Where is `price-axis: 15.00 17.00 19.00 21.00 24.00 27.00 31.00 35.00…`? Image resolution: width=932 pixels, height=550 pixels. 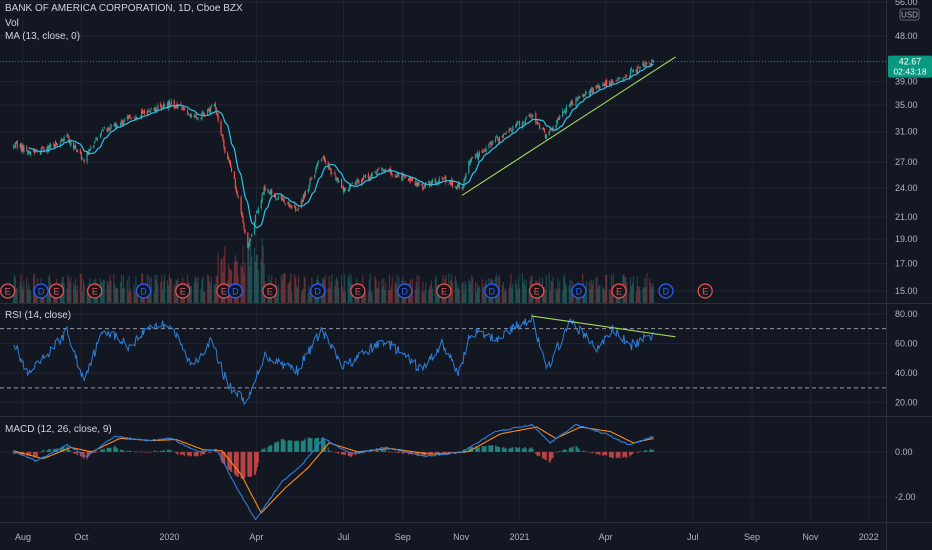
price-axis: 15.00 17.00 19.00 21.00 24.00 27.00 31.00 35.00… is located at coordinates (907, 251).